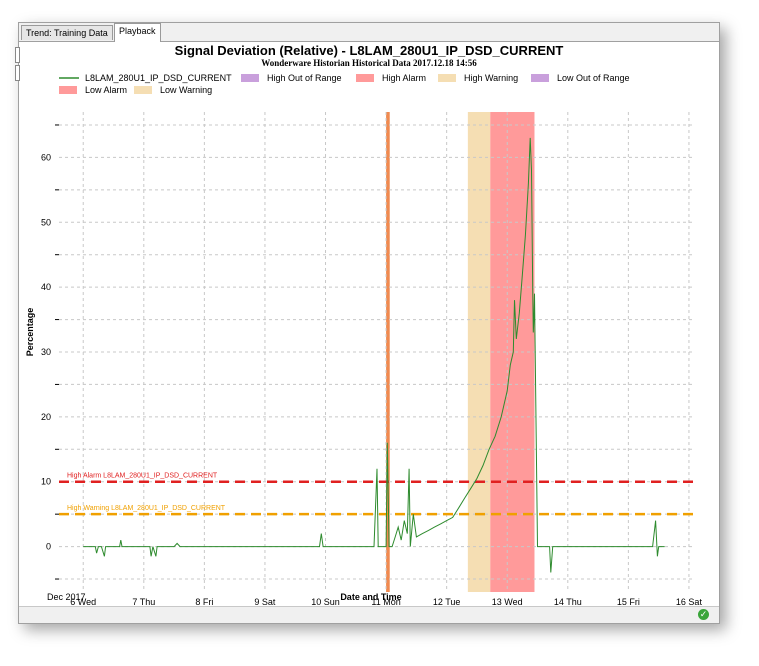 The image size is (759, 666). What do you see at coordinates (46, 417) in the screenshot?
I see `y-tick-label-2: 20` at bounding box center [46, 417].